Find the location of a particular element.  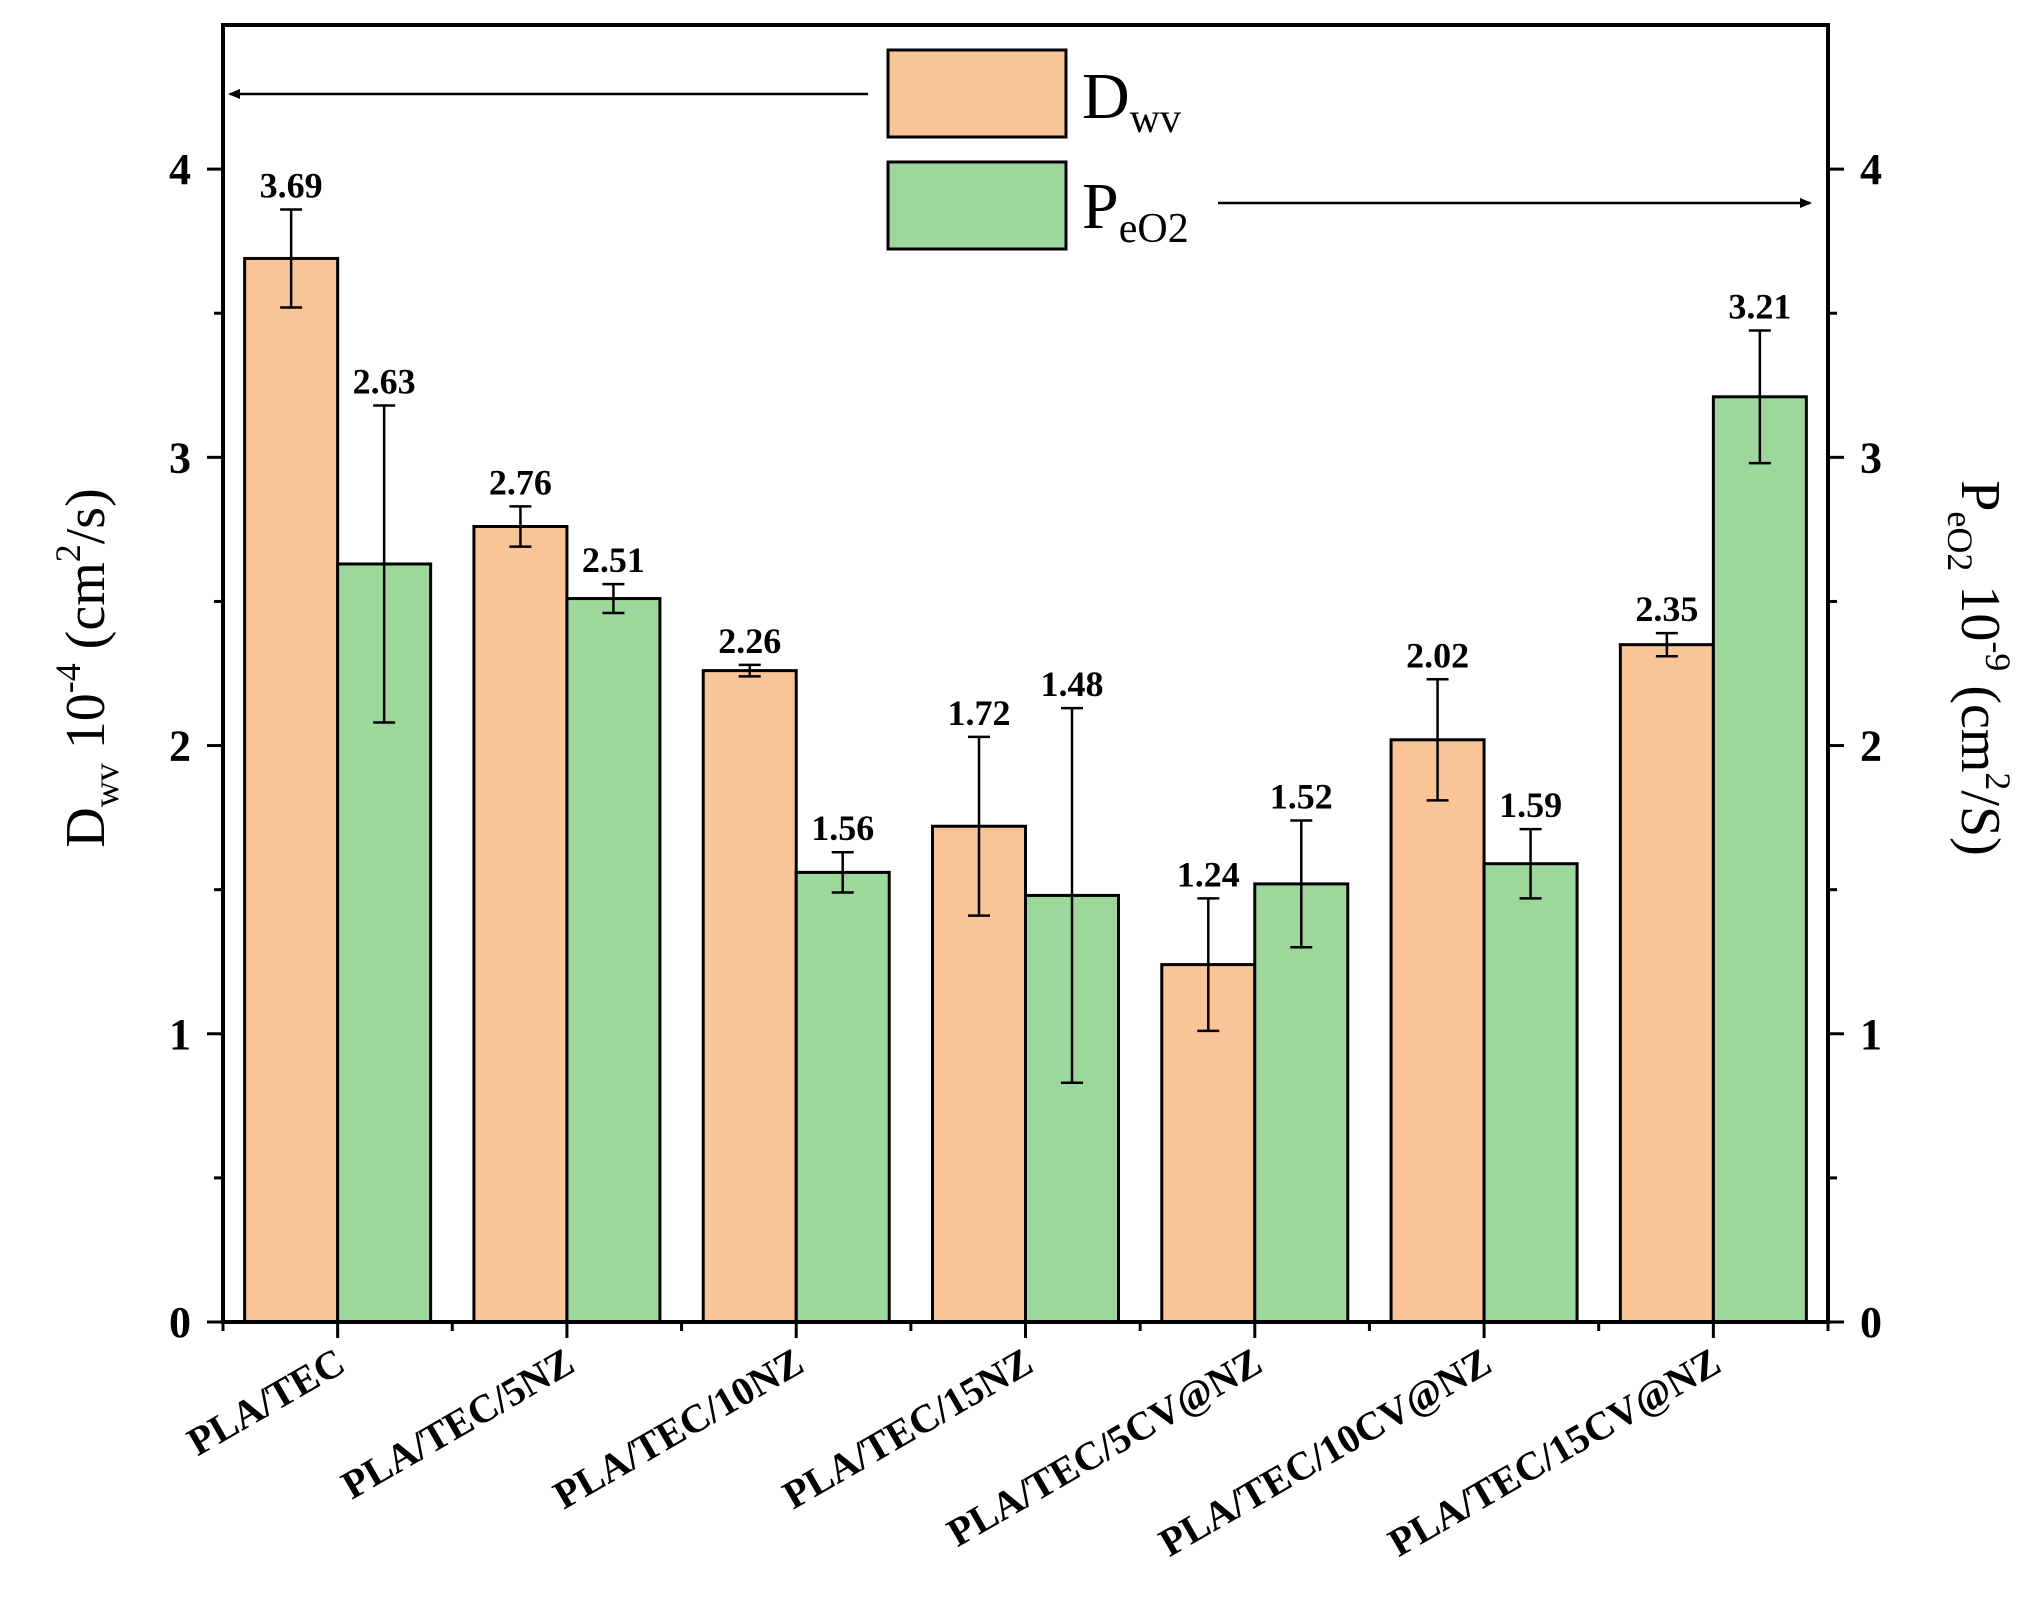

legend: Dwv PeO2 is located at coordinates (1020, 150).